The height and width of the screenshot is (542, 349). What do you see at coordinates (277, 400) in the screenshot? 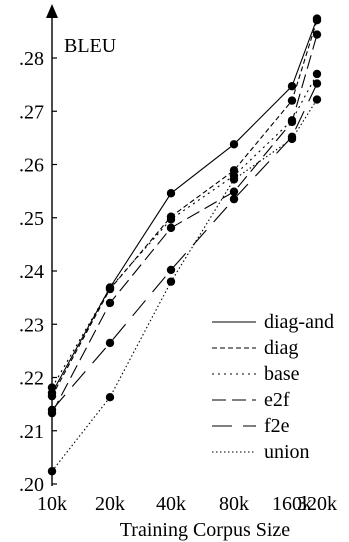
I see `legend-label-e2f: e2f` at bounding box center [277, 400].